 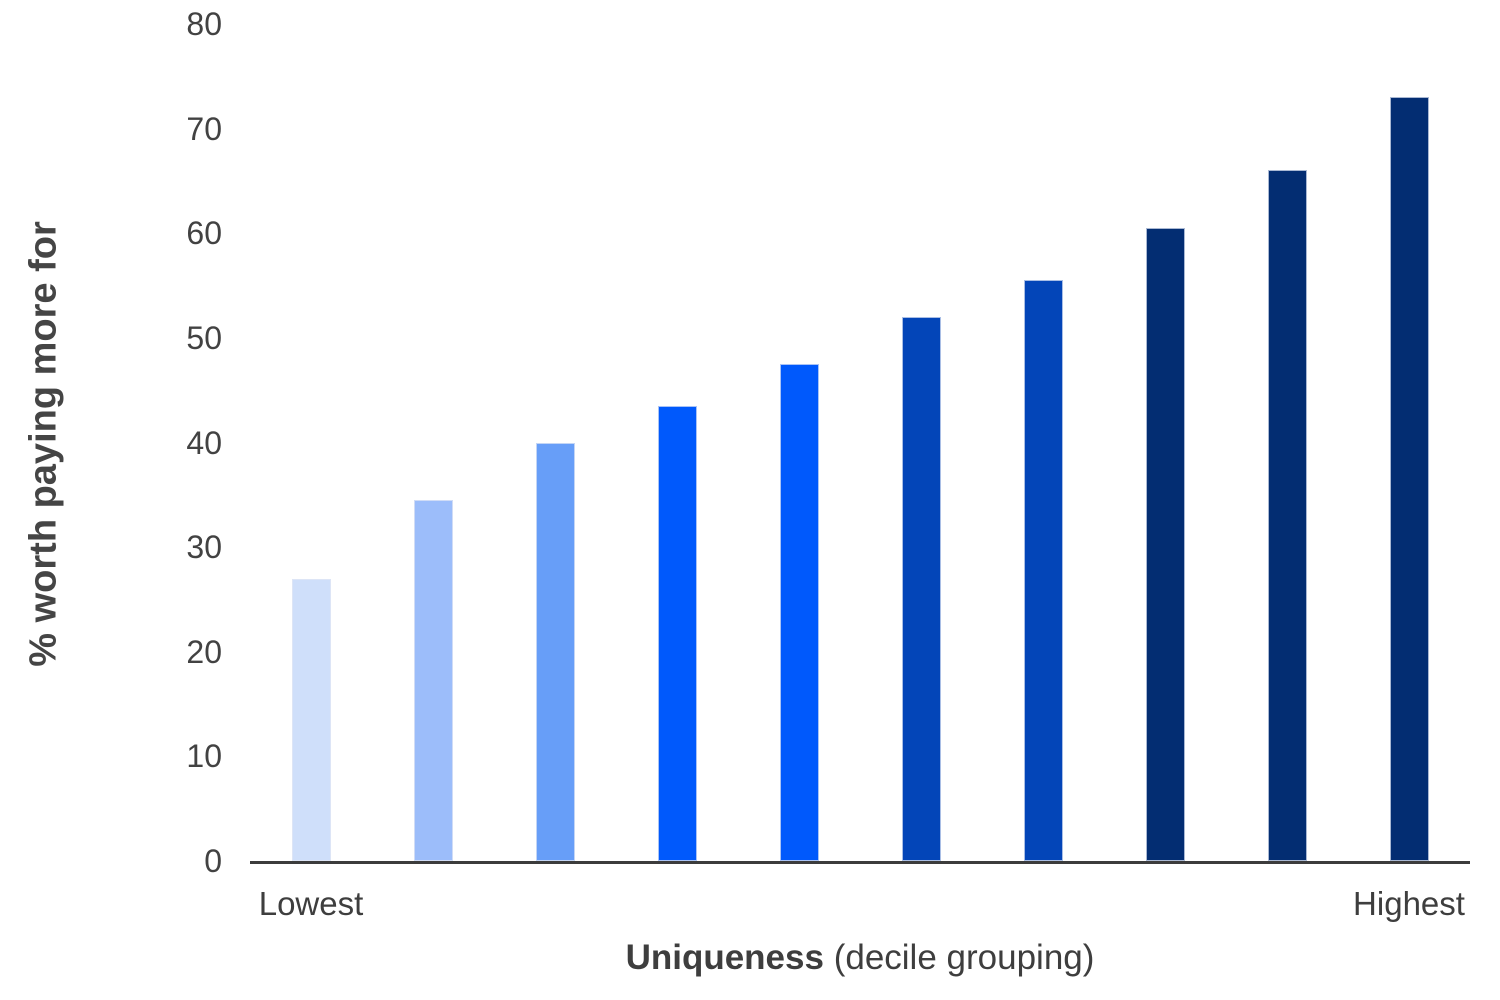 What do you see at coordinates (125, 442) in the screenshot?
I see `y-axis-tick-labels: 0 10 20 30 40 50 60 70 80` at bounding box center [125, 442].